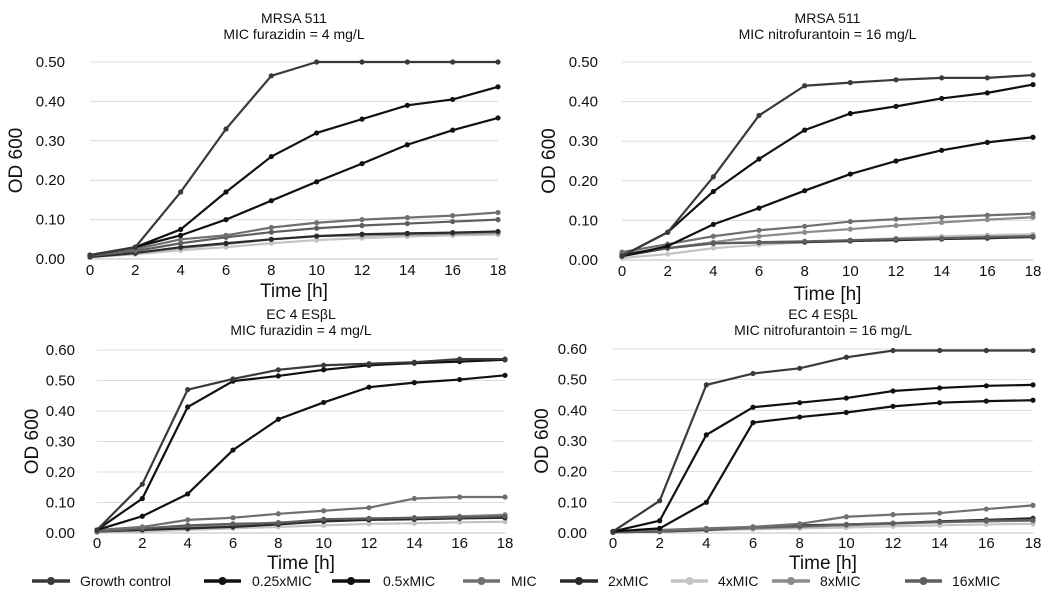 The width and height of the screenshot is (1050, 591). Describe the element at coordinates (714, 581) in the screenshot. I see `legend-item: 4xMIC` at that location.